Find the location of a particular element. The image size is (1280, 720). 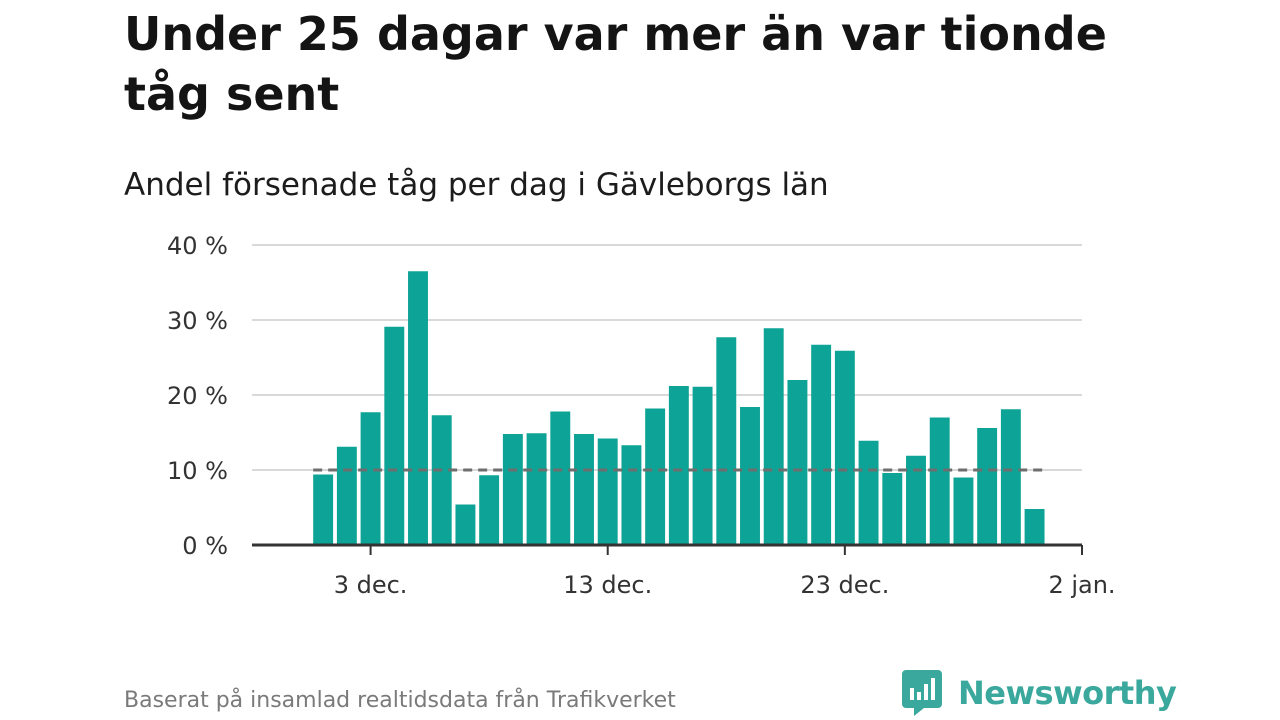

y-tick-label: 0 % is located at coordinates (205, 546).